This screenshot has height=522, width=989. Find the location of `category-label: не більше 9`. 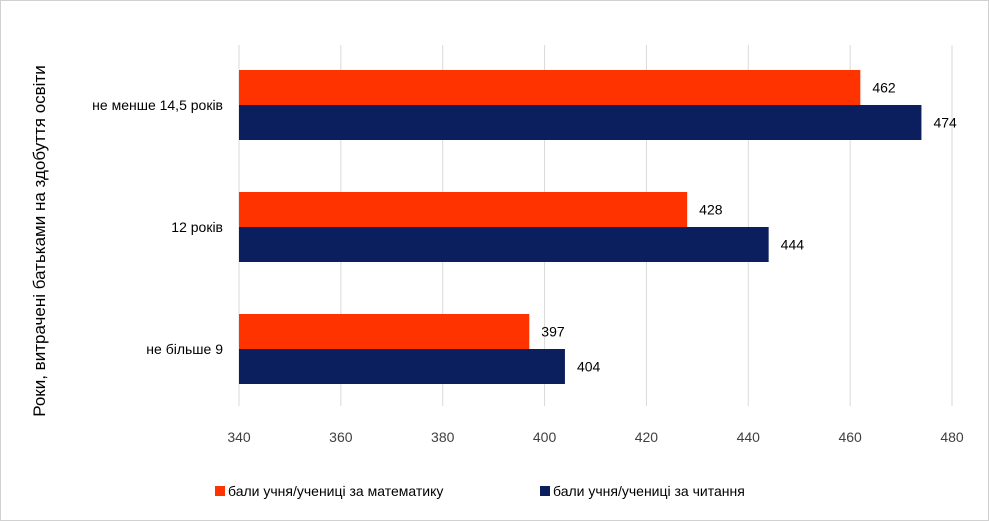

category-label: не більше 9 is located at coordinates (184, 349).